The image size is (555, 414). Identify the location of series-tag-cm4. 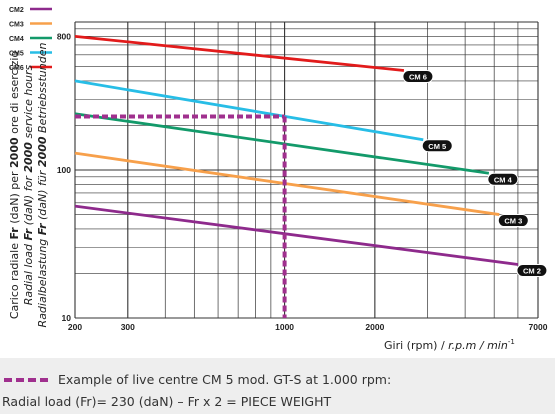
(503, 179).